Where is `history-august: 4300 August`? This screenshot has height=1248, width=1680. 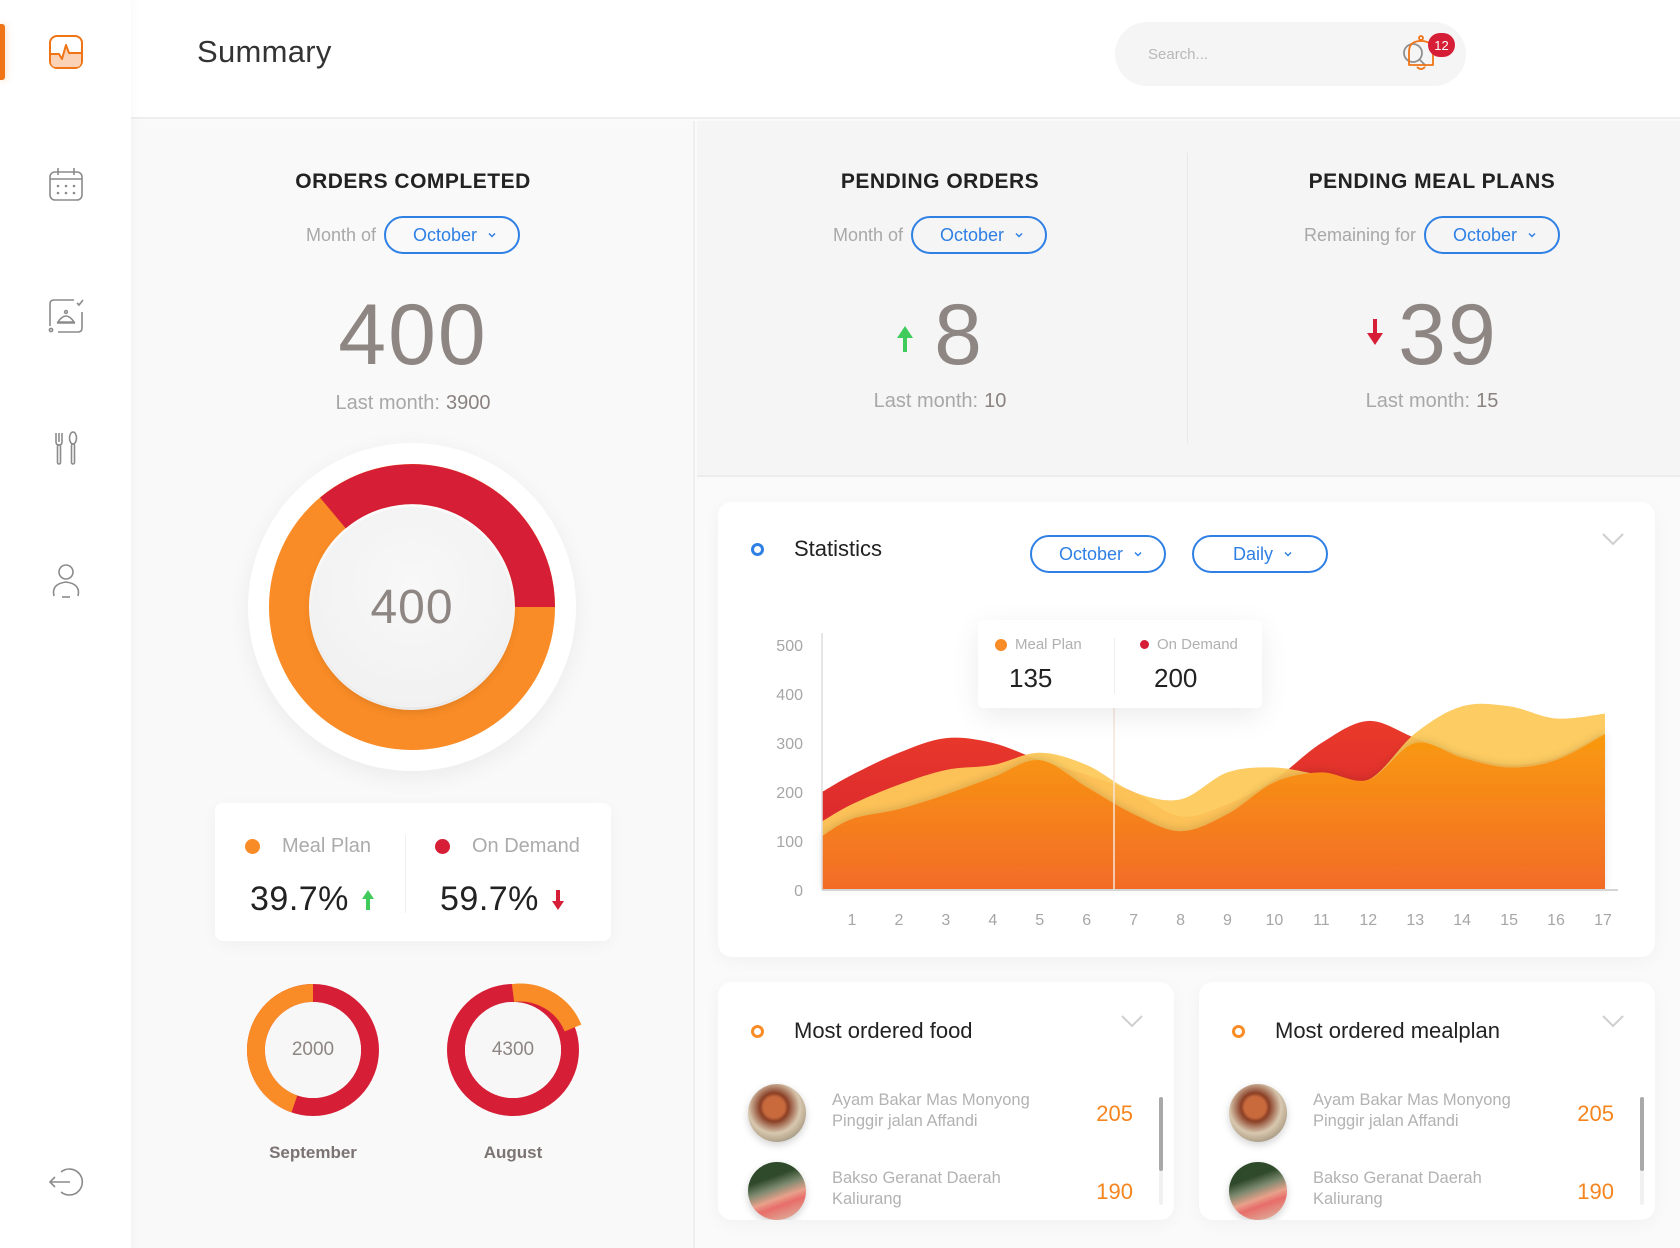
history-august: 4300 August is located at coordinates (513, 1071).